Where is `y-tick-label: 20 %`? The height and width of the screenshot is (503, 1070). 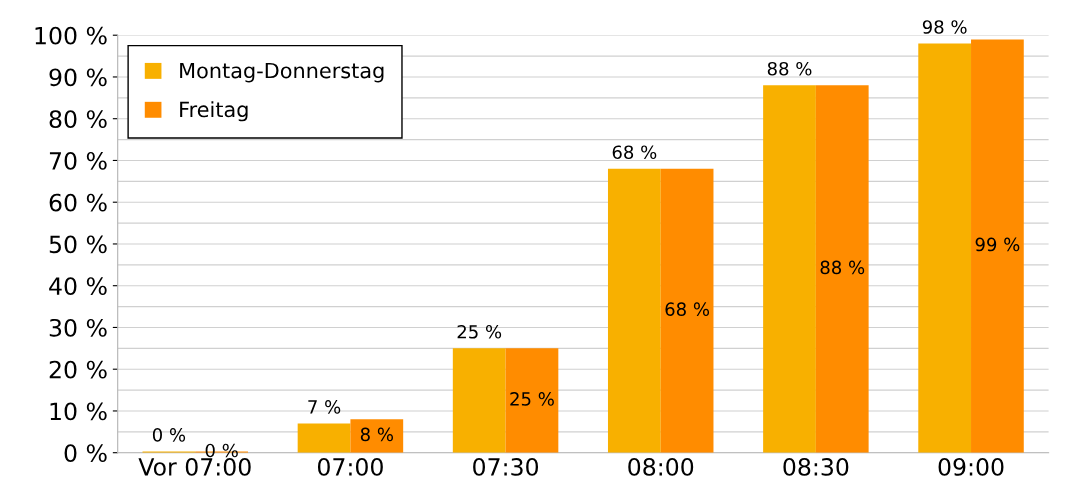
y-tick-label: 20 % is located at coordinates (78, 369).